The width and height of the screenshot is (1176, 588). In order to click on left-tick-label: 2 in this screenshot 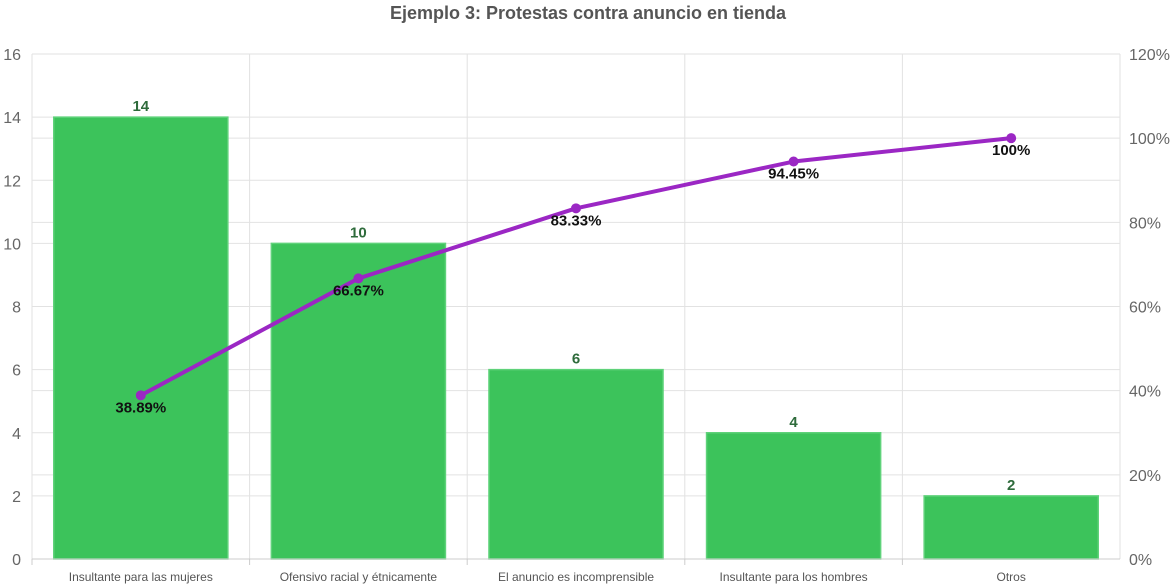, I will do `click(16, 497)`.